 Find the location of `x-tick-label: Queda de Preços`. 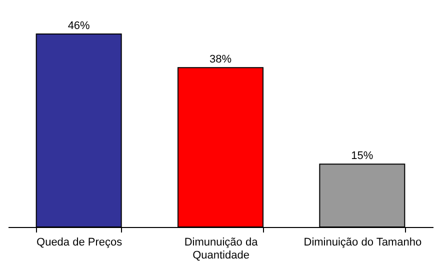

x-tick-label: Queda de Preços is located at coordinates (79, 242).